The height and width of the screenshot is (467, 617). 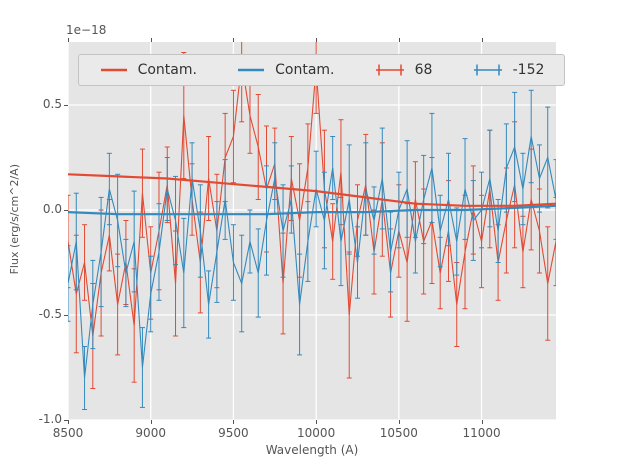 I want to click on y-tick-label: 0.0, so click(x=52, y=209).